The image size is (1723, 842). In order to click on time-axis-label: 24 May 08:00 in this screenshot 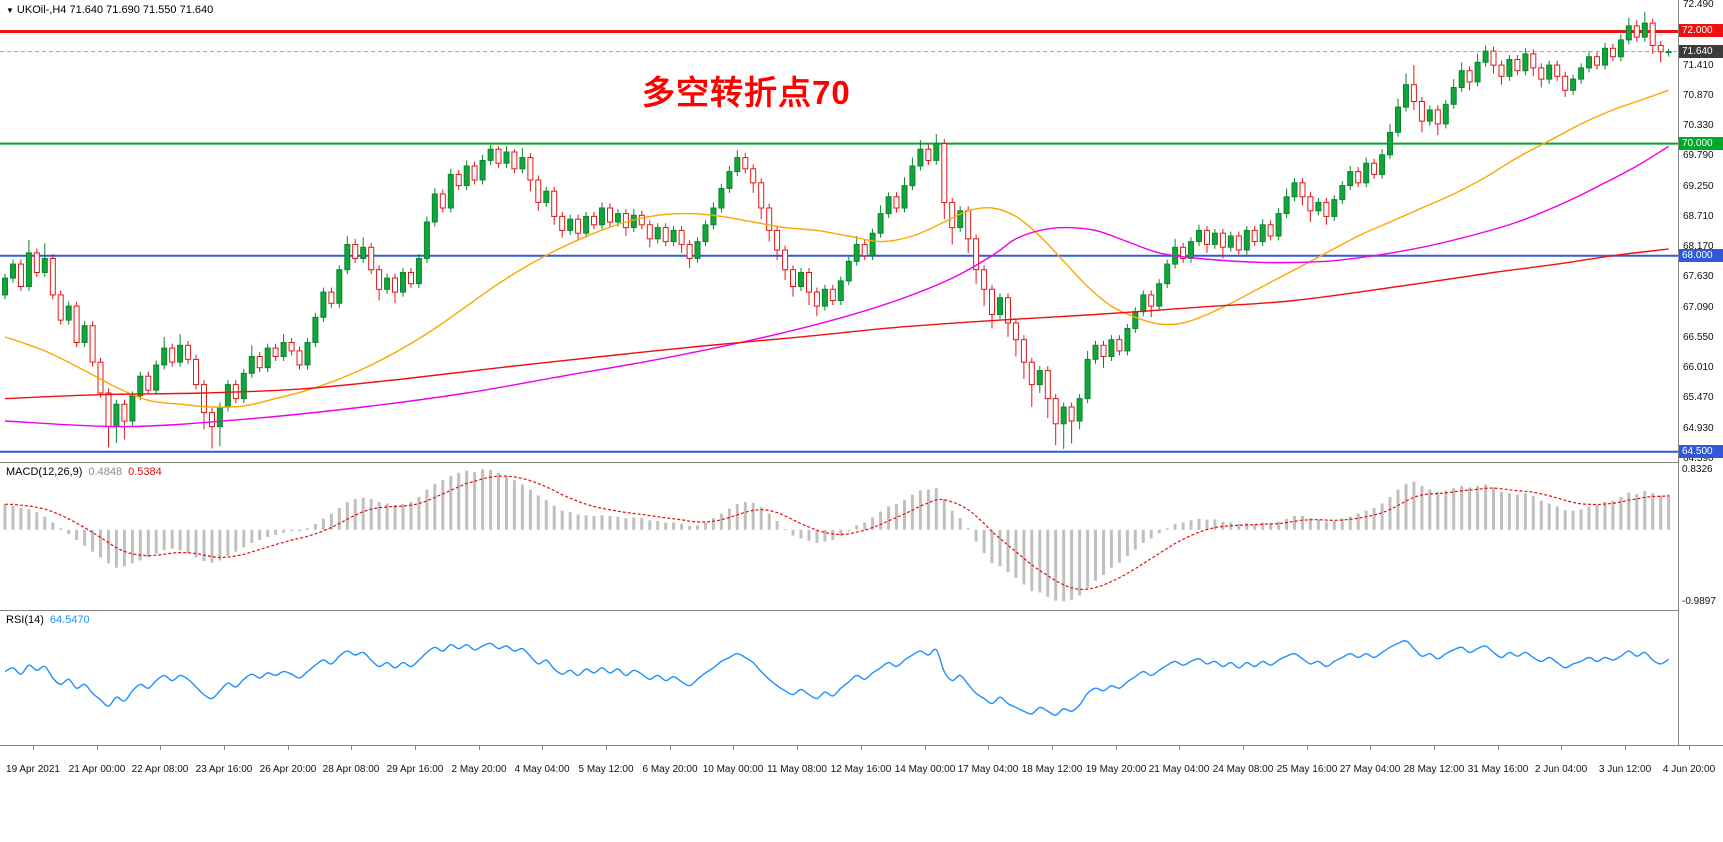, I will do `click(1243, 769)`.